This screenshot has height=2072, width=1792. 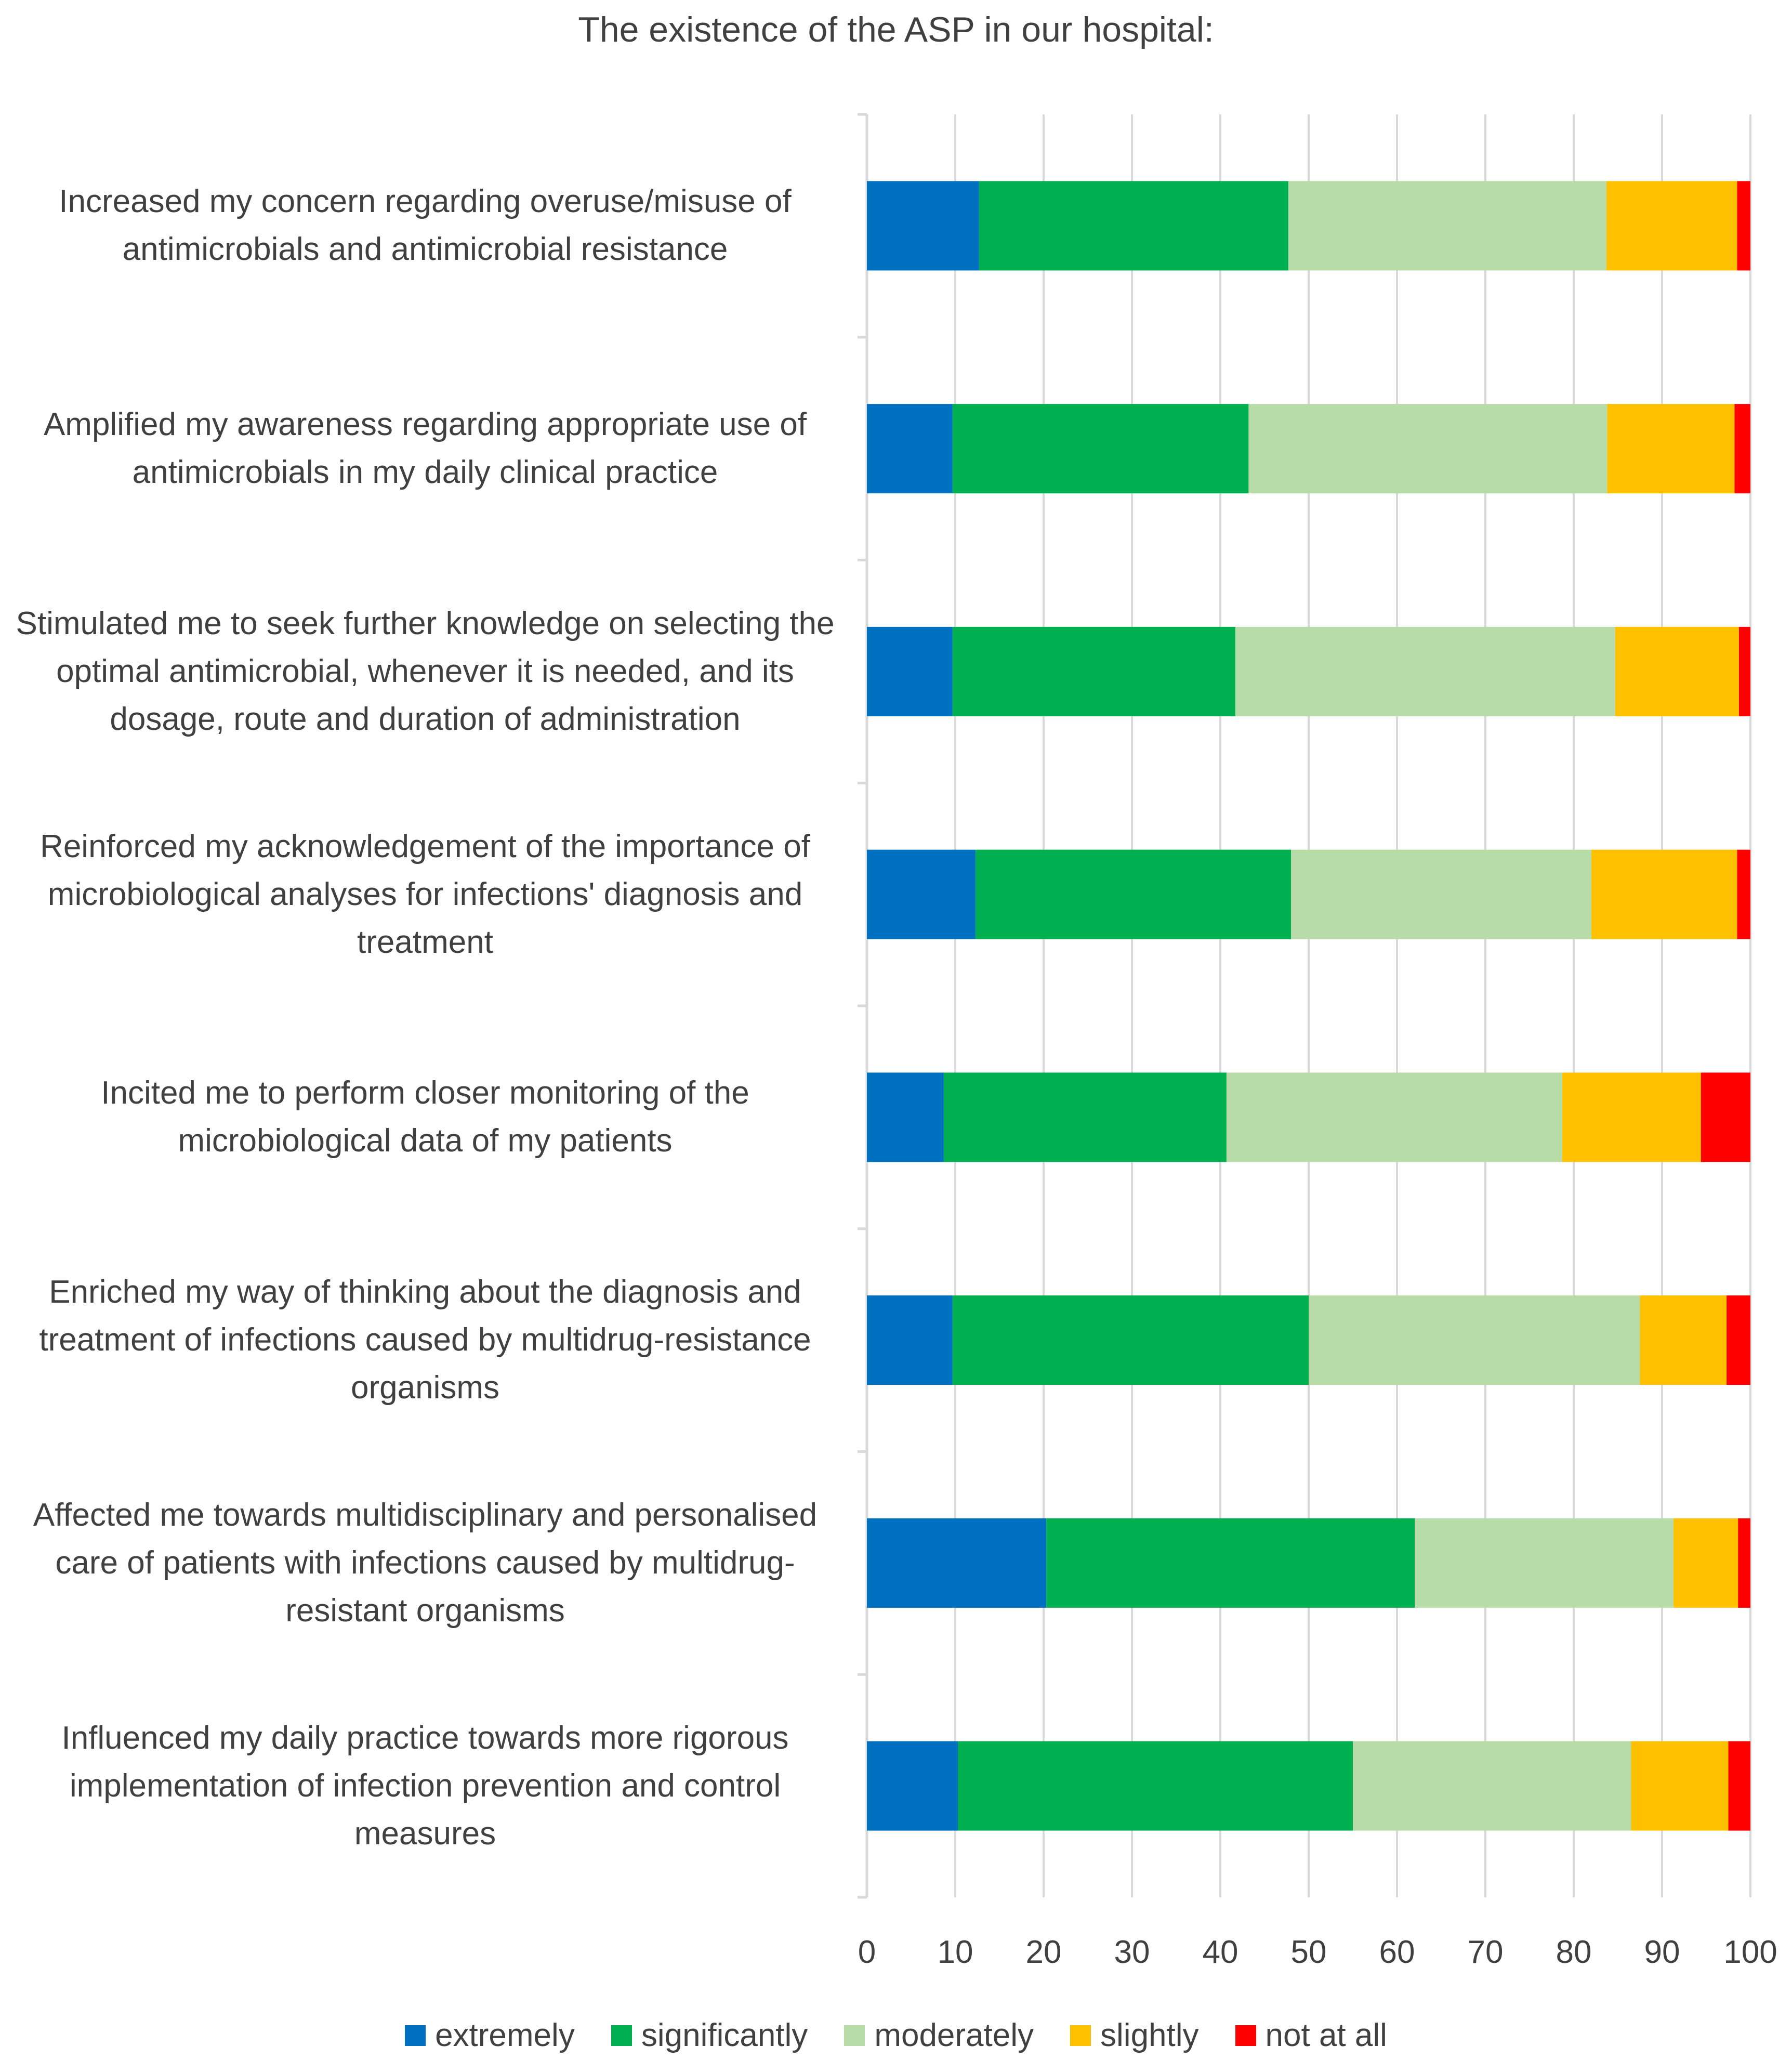 I want to click on category-label-line: organisms, so click(x=425, y=1388).